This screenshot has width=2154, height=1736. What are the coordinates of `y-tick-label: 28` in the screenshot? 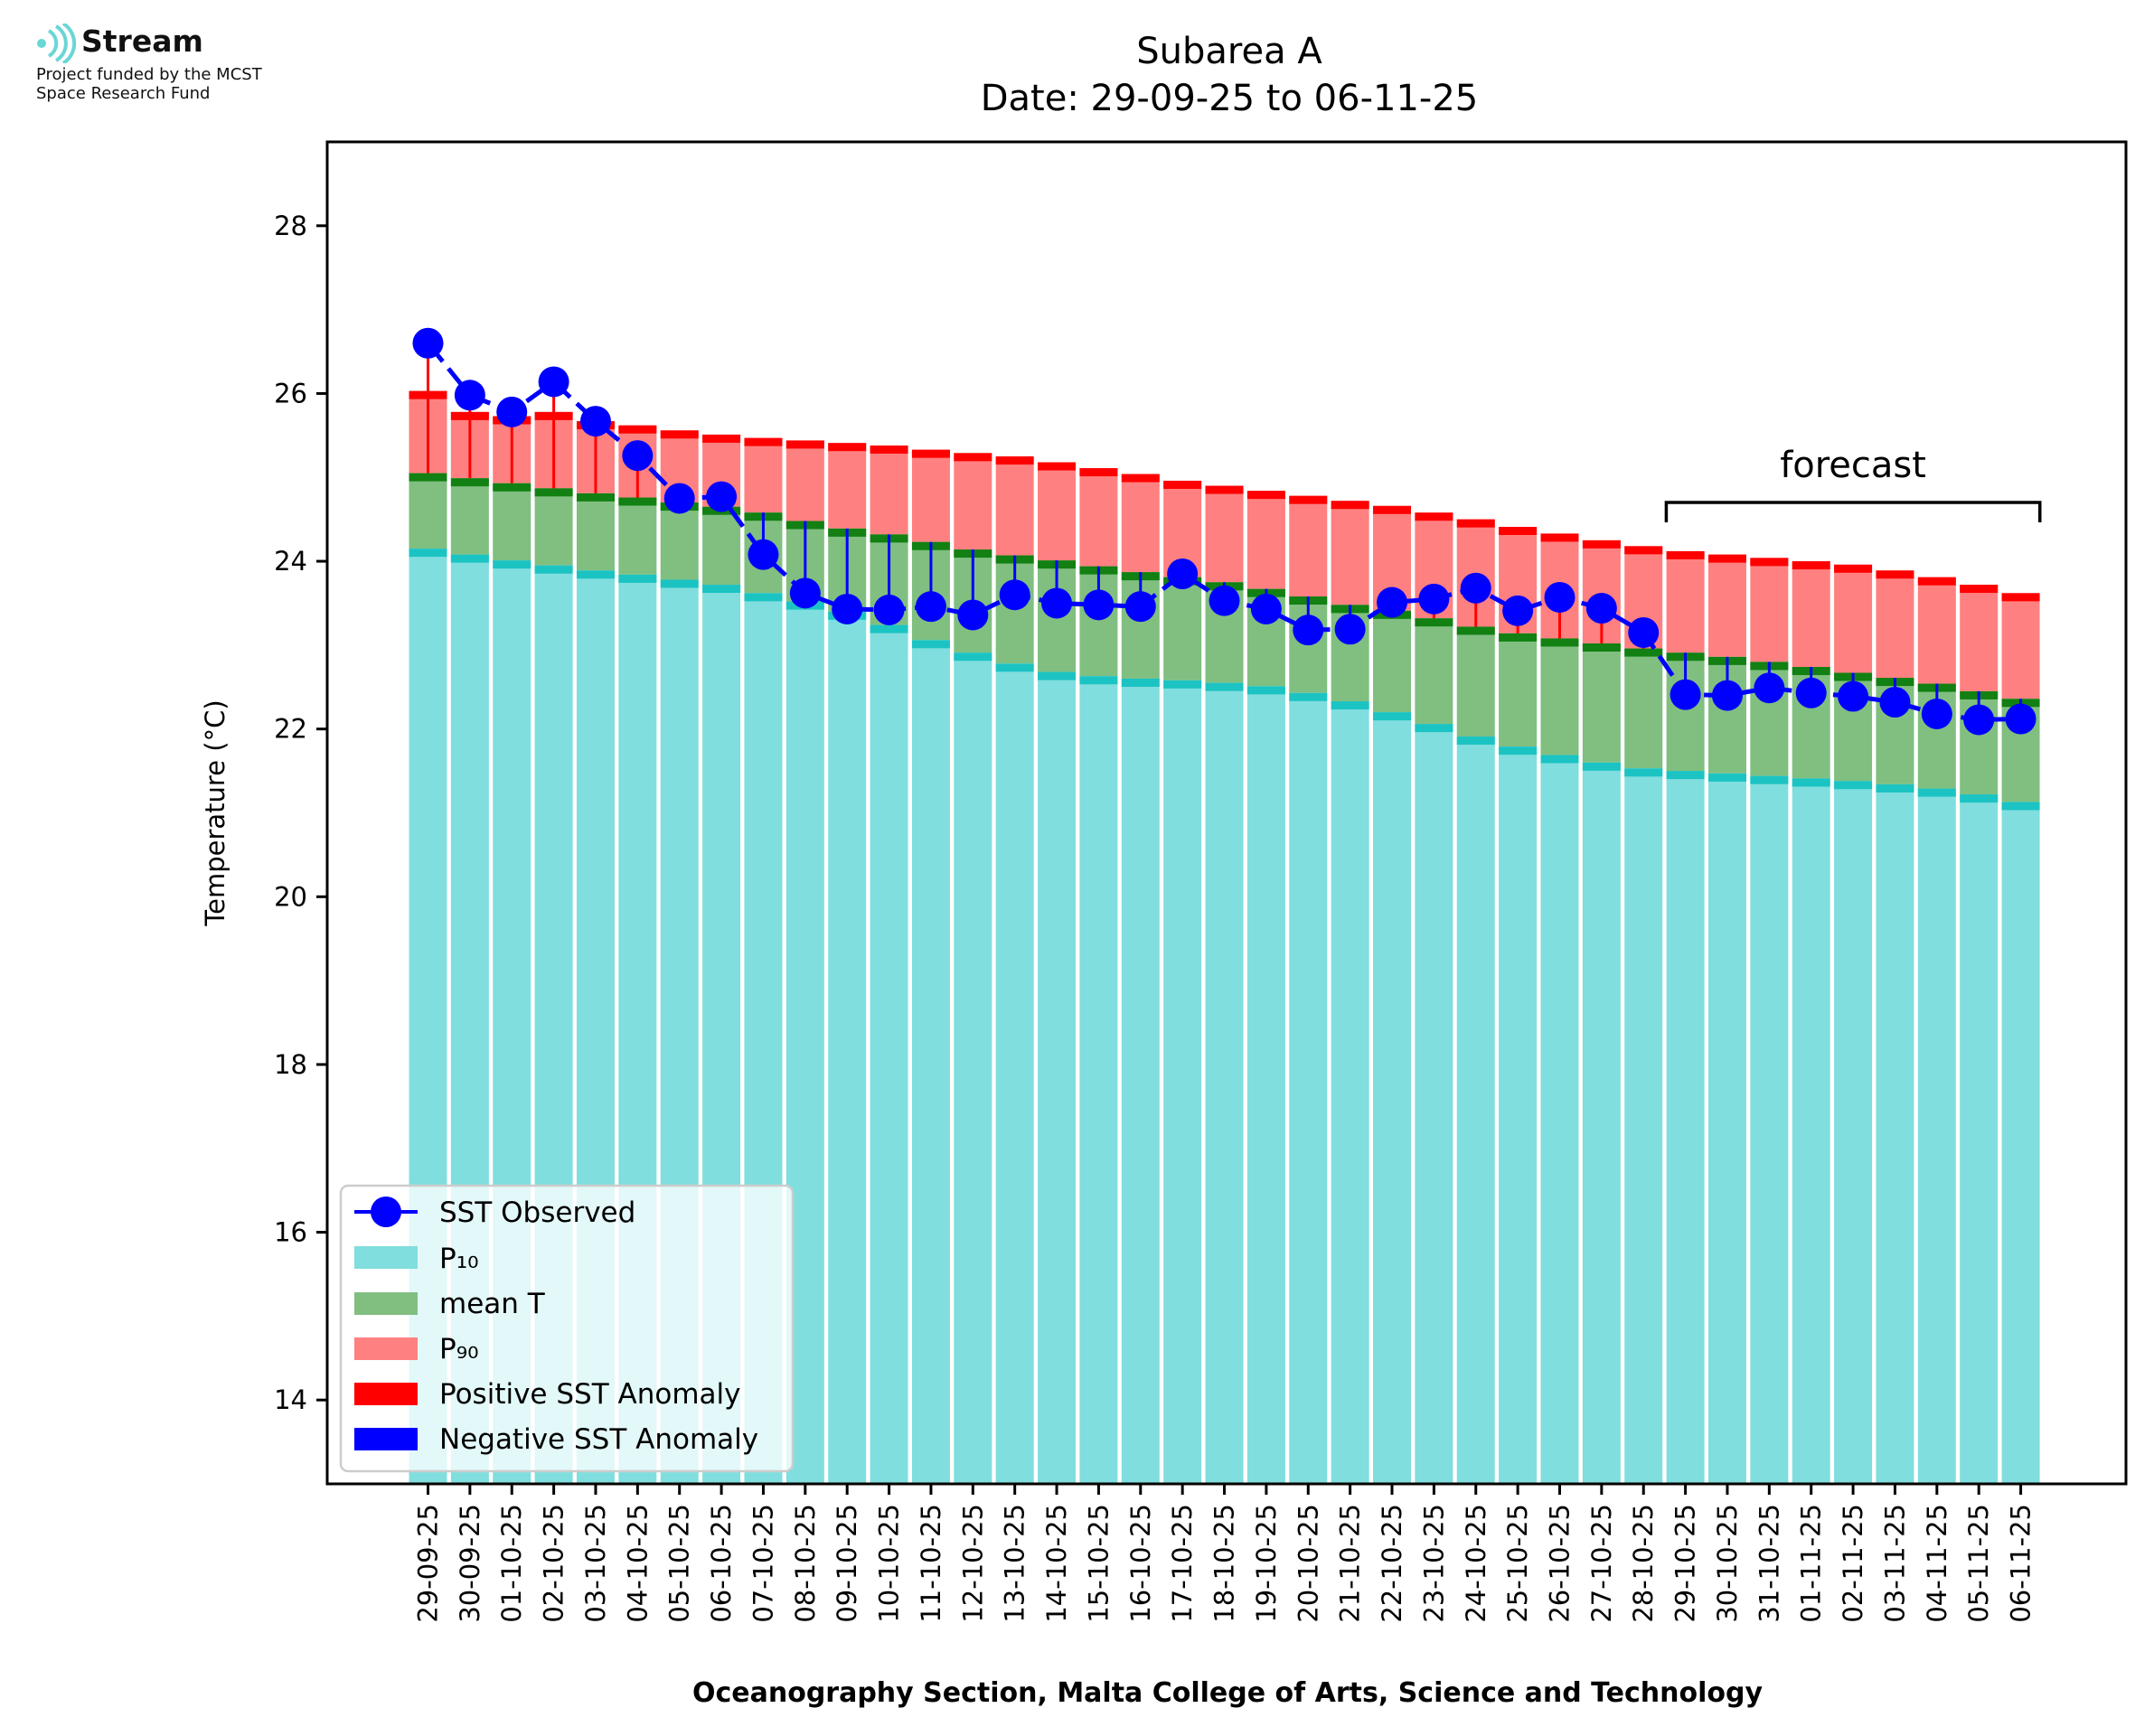 It's located at (290, 226).